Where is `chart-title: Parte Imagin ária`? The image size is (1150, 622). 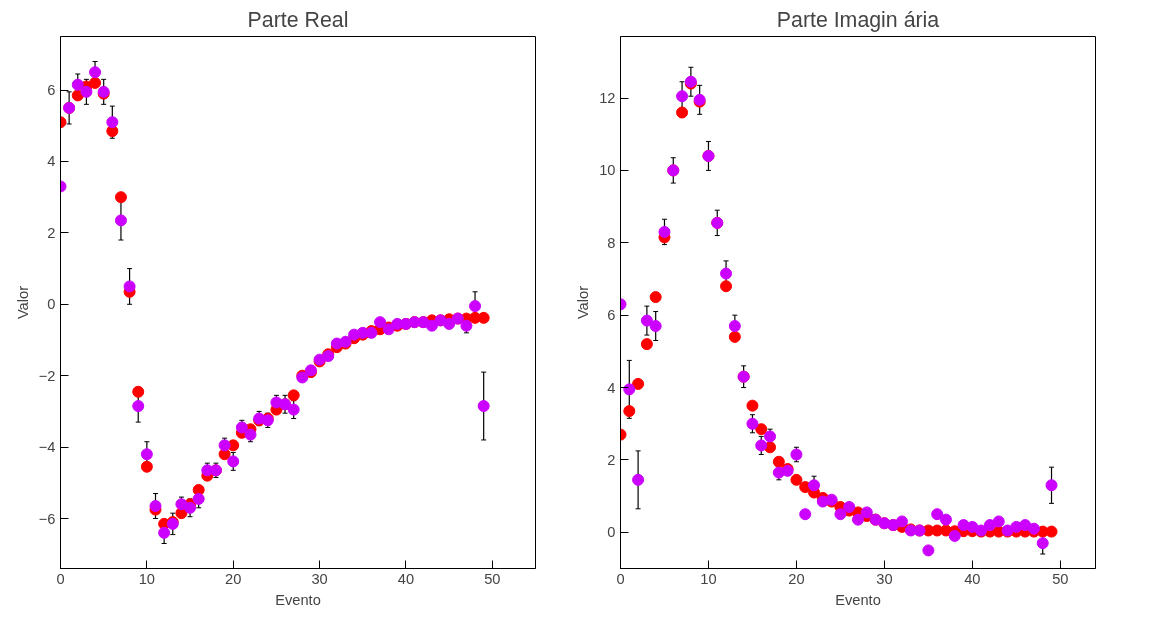 chart-title: Parte Imagin ária is located at coordinates (858, 19).